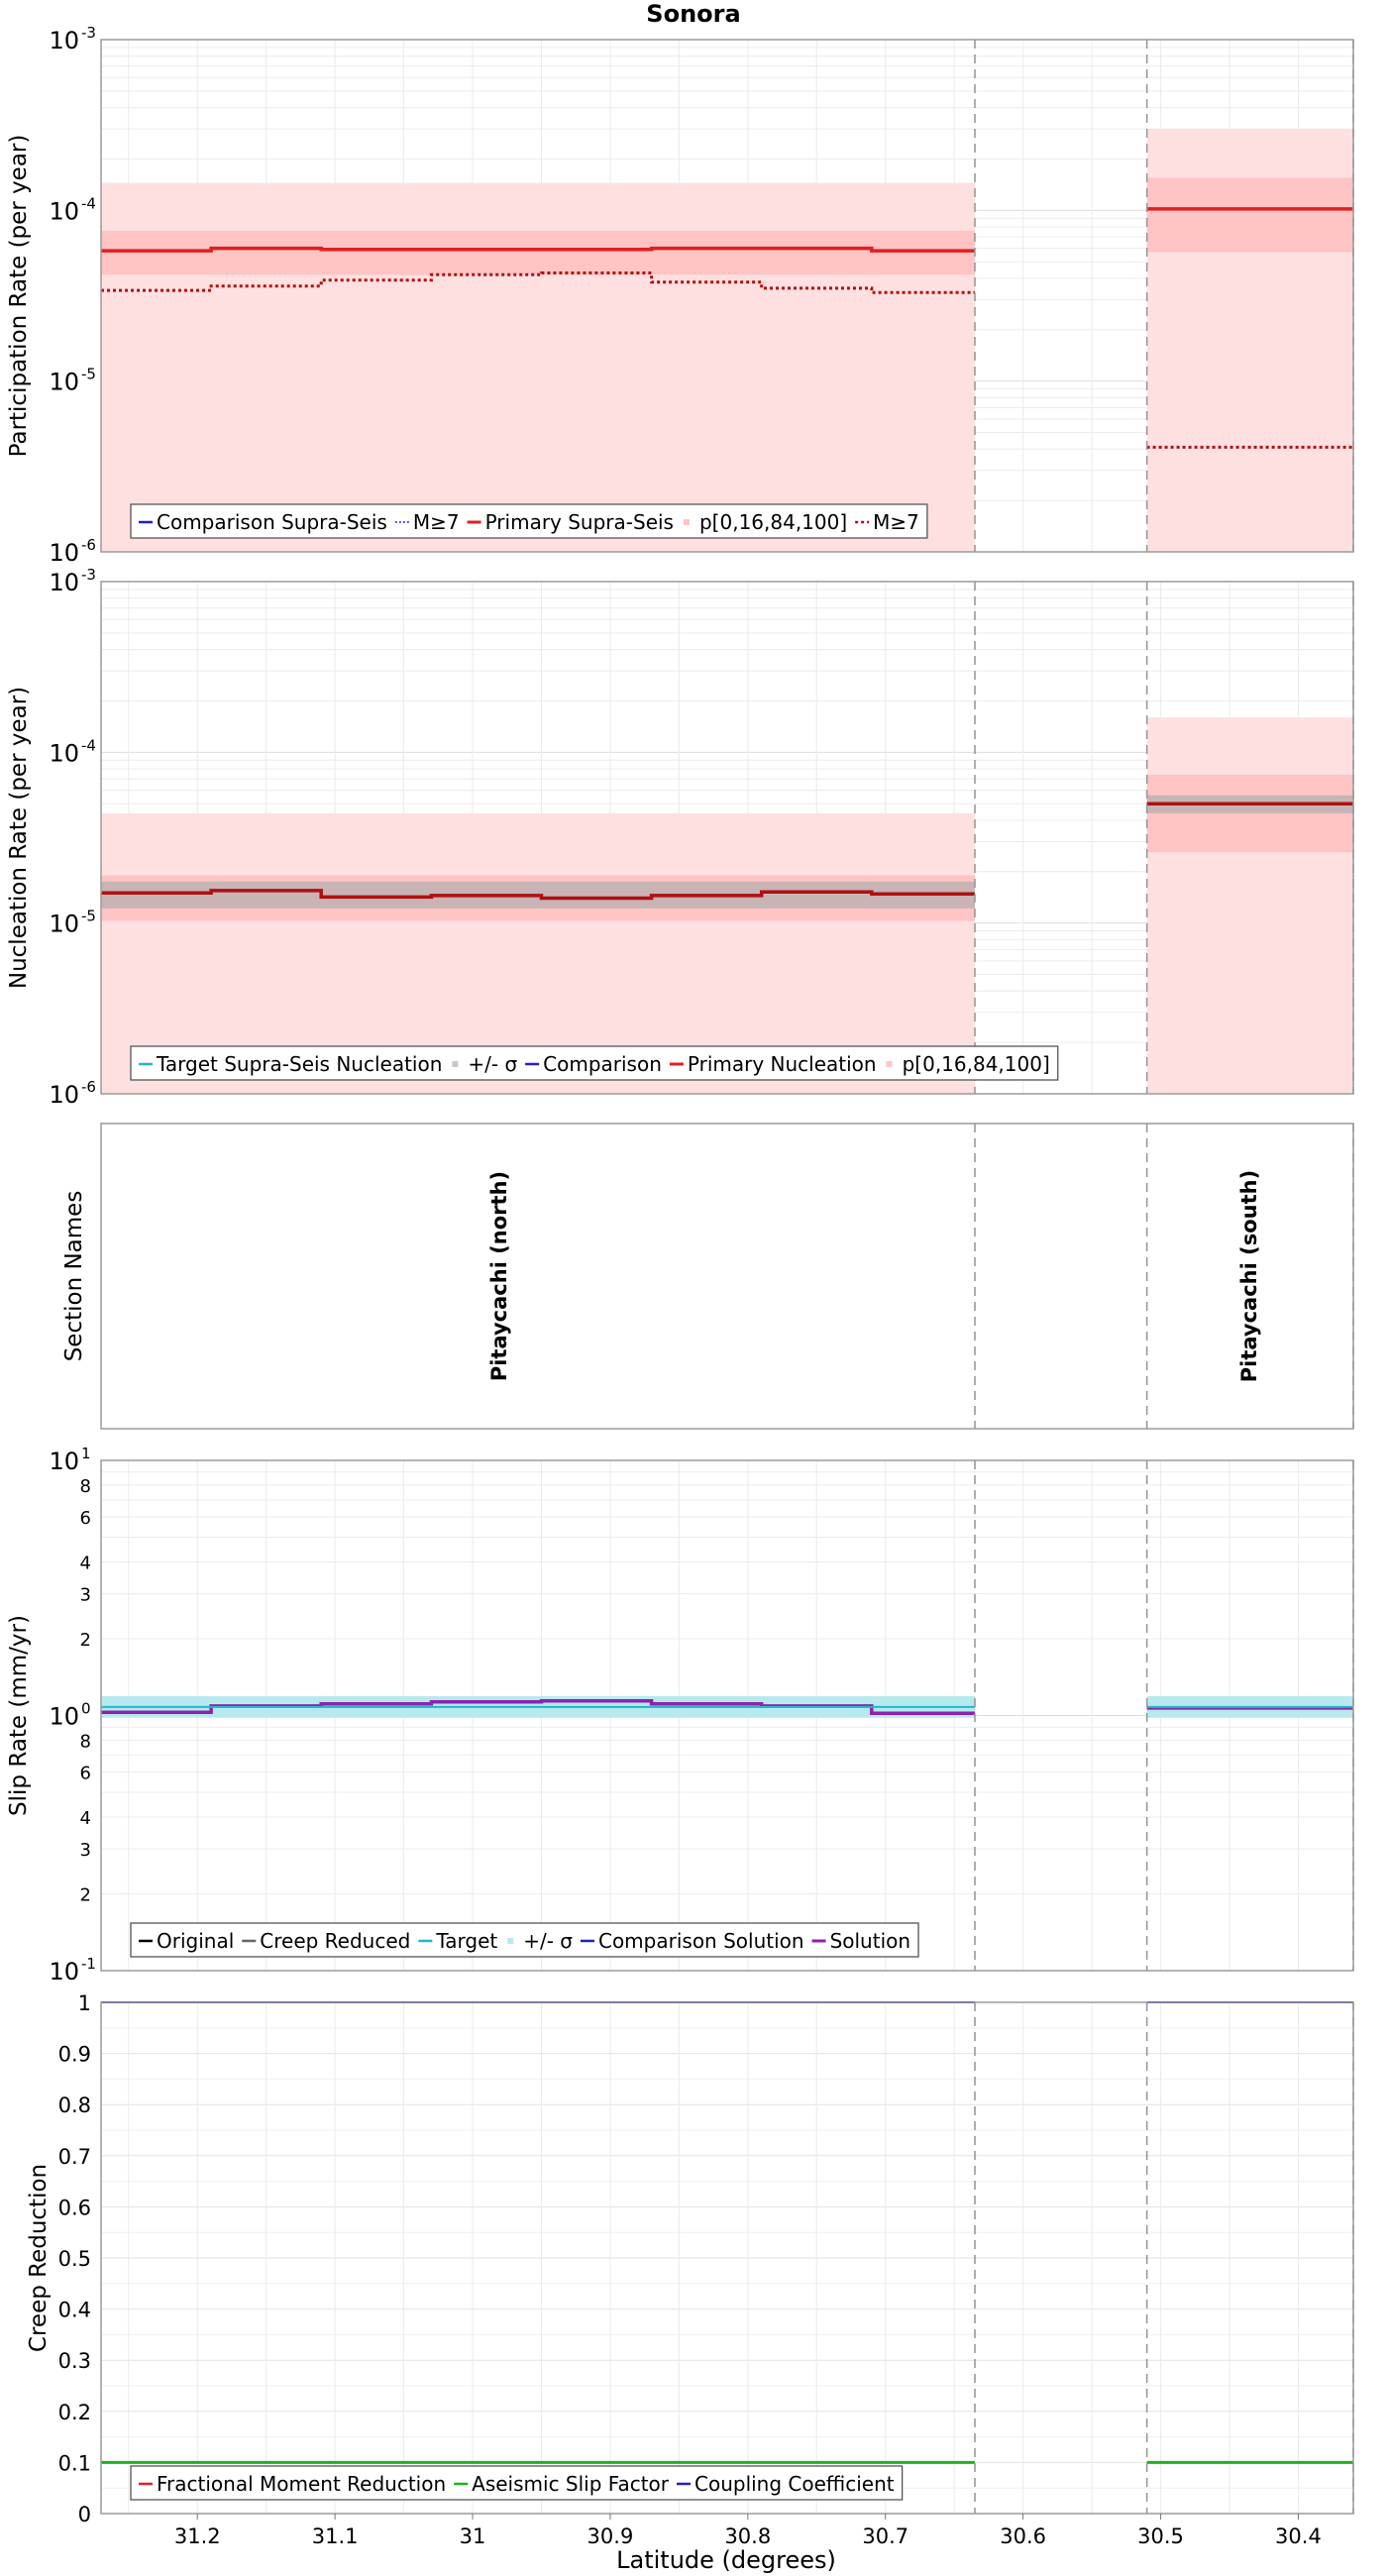 This screenshot has width=1387, height=2576. I want to click on y-axis-label: Nucleation Rate (per year), so click(19, 838).